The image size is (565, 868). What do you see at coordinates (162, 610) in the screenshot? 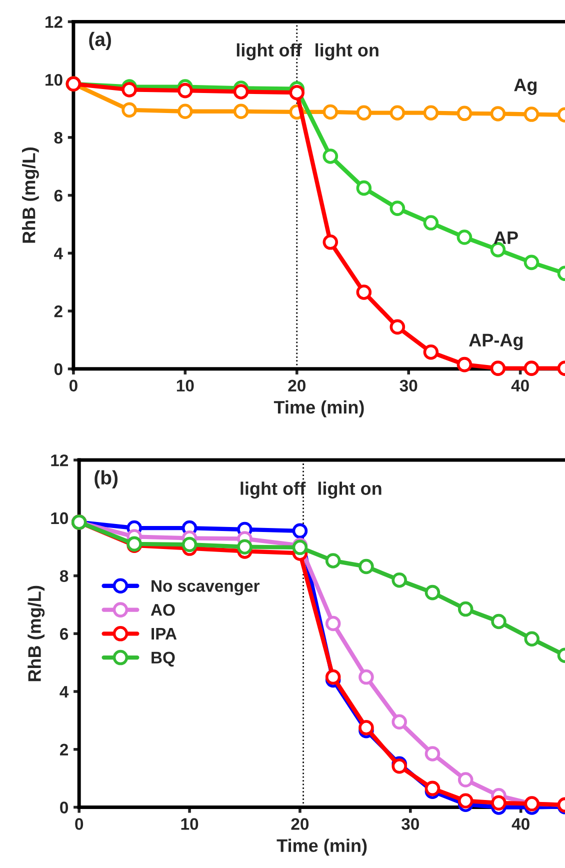
I see `legend-label: AO` at bounding box center [162, 610].